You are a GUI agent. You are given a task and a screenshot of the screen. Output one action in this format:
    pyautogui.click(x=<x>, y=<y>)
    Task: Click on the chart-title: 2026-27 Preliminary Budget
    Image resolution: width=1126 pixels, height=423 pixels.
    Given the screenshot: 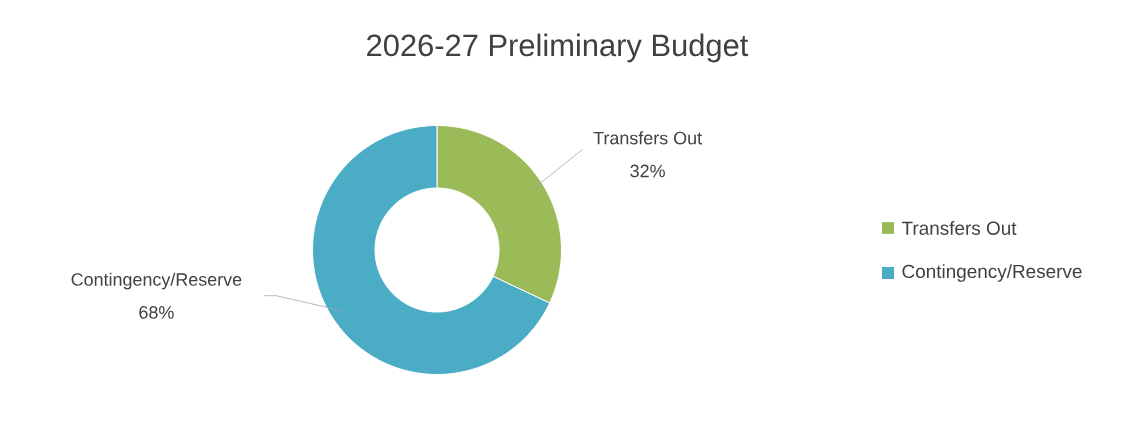 What is the action you would take?
    pyautogui.click(x=558, y=48)
    